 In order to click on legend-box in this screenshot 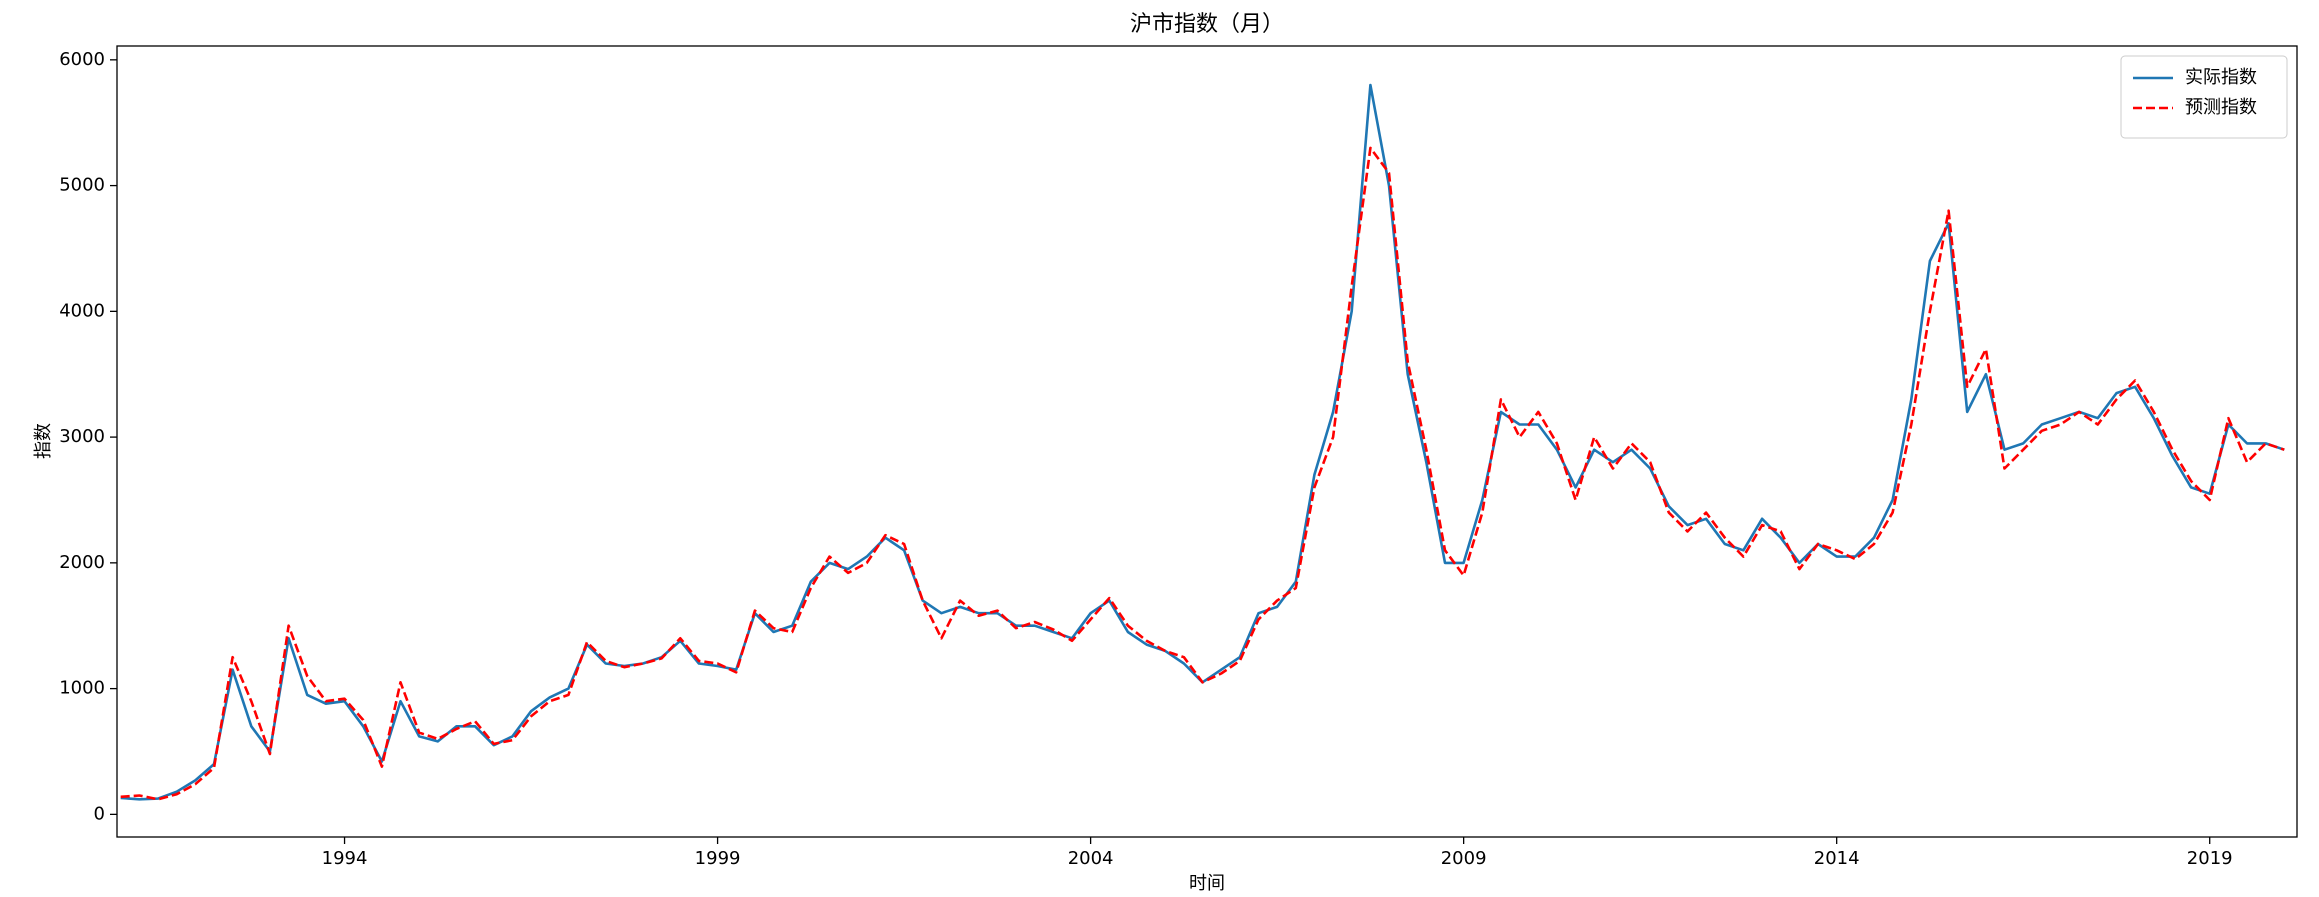, I will do `click(2204, 97)`.